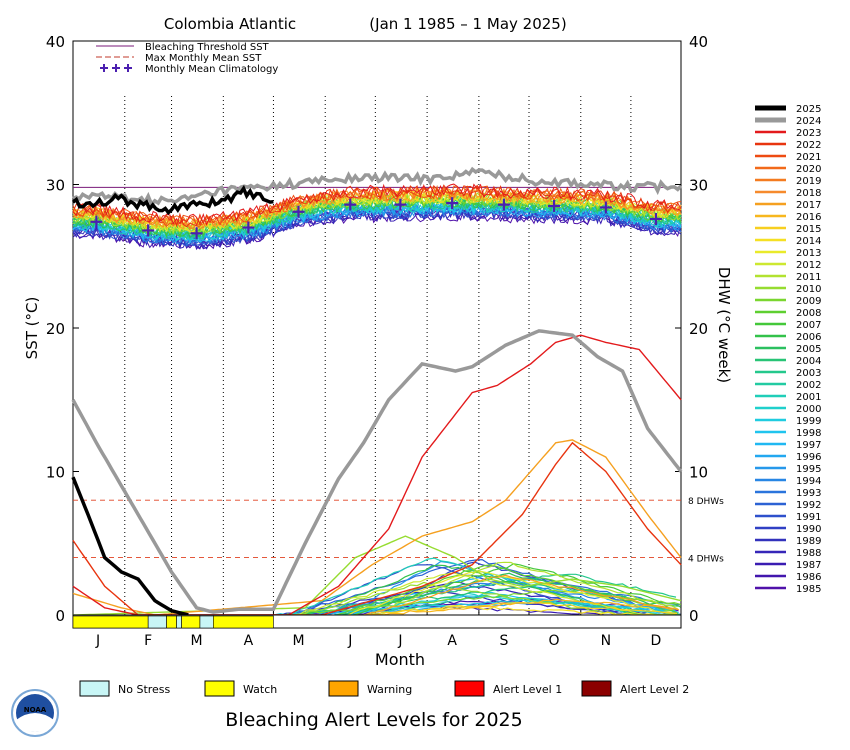 Image resolution: width=850 pixels, height=750 pixels. What do you see at coordinates (808, 289) in the screenshot?
I see `year-legend-label: 2010` at bounding box center [808, 289].